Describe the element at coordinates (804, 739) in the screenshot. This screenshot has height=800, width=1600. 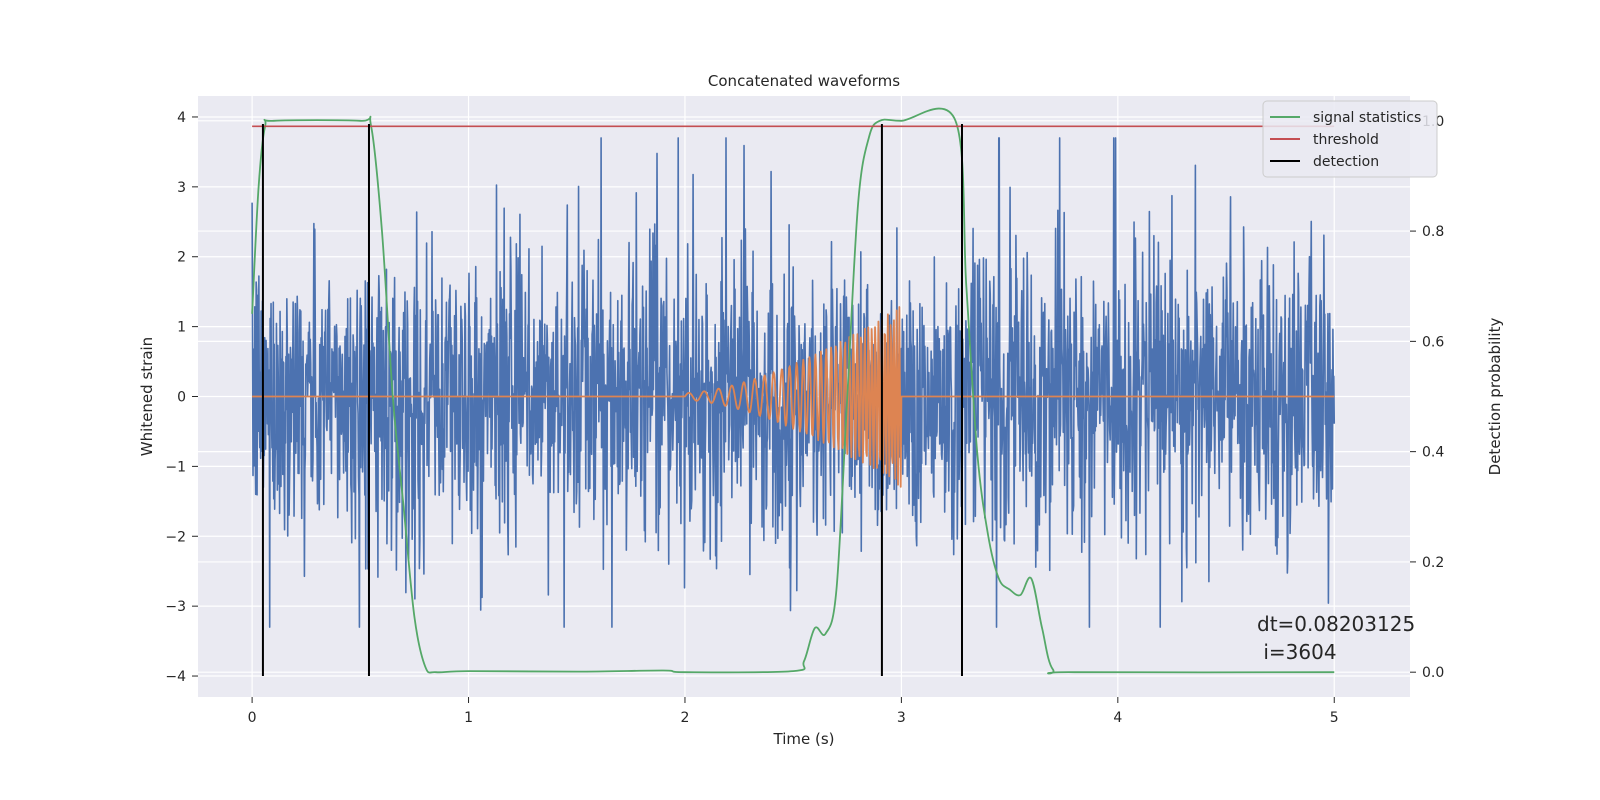
I see `x-axis-label: Time (s)` at that location.